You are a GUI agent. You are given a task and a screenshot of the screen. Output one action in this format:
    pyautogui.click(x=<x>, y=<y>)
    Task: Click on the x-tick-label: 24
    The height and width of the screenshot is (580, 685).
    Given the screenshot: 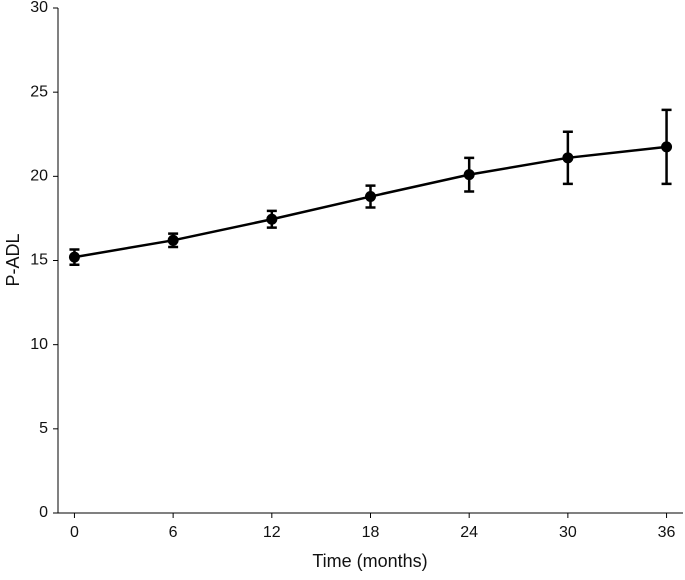 What is the action you would take?
    pyautogui.click(x=469, y=532)
    